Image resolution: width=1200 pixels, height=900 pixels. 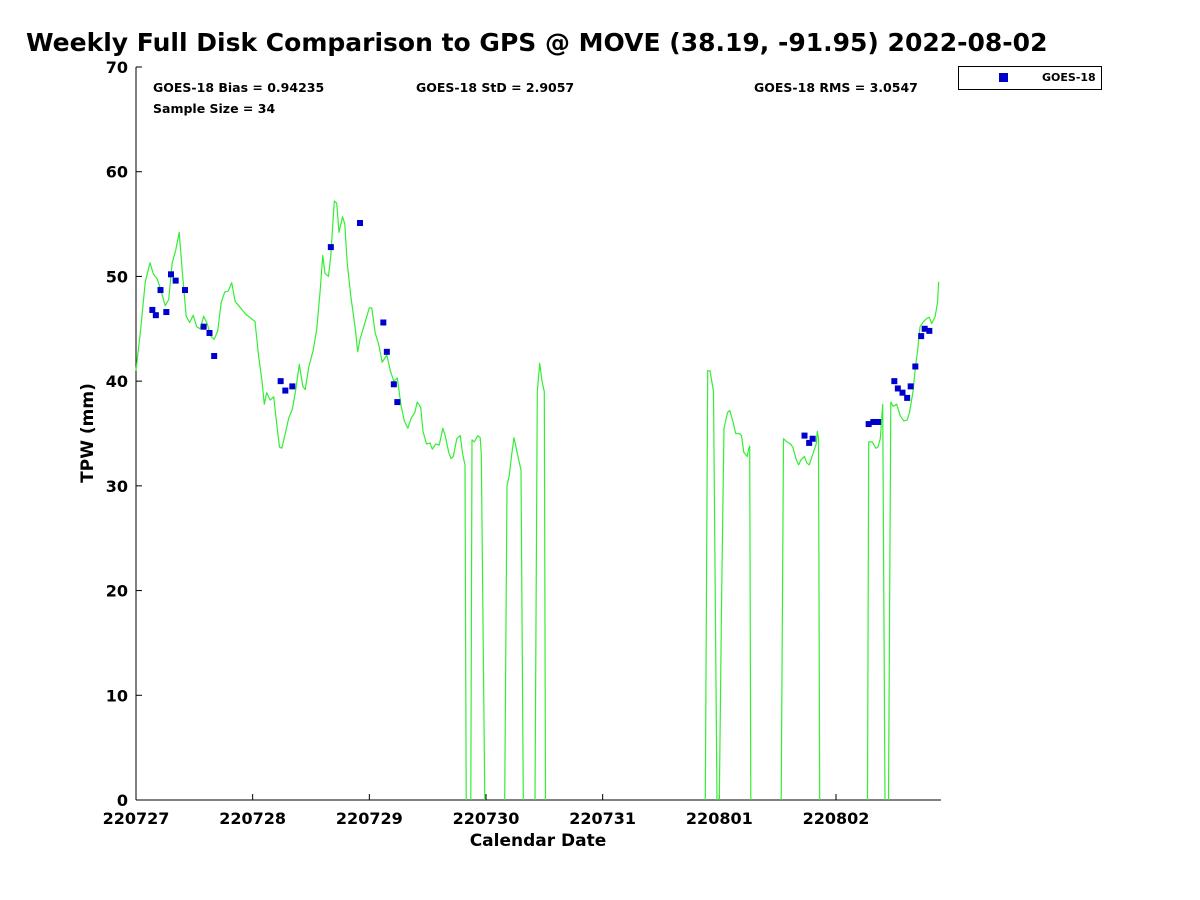 What do you see at coordinates (1030, 78) in the screenshot?
I see `legend: GOES-18` at bounding box center [1030, 78].